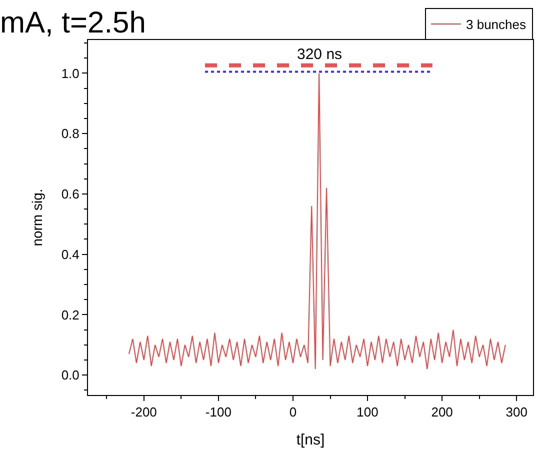  Describe the element at coordinates (70, 314) in the screenshot. I see `y-tick-label: 0.2` at that location.